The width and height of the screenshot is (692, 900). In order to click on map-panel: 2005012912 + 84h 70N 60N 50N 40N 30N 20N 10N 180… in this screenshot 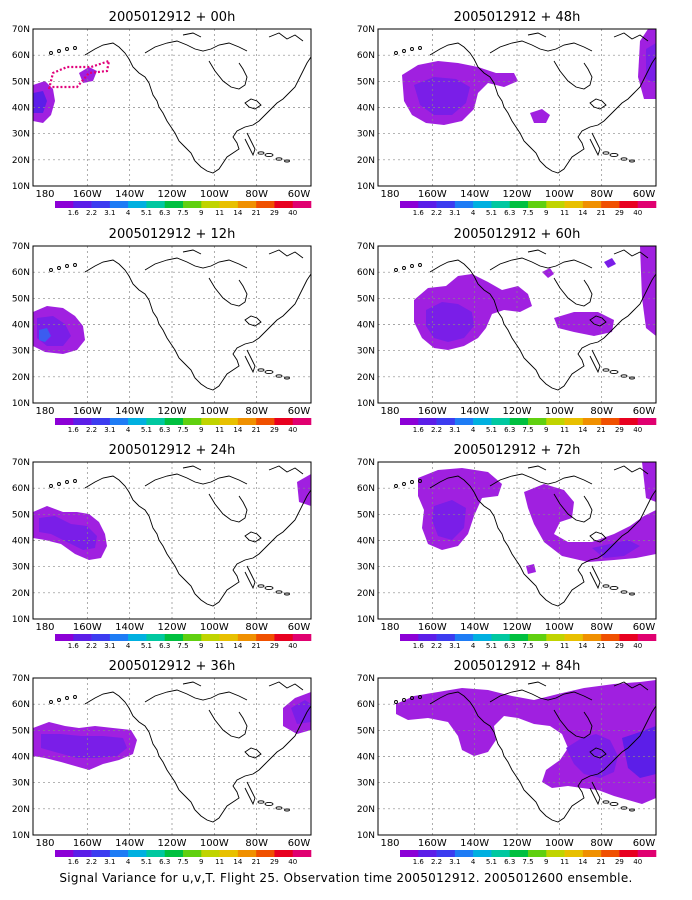, I will do `click(507, 762)`.